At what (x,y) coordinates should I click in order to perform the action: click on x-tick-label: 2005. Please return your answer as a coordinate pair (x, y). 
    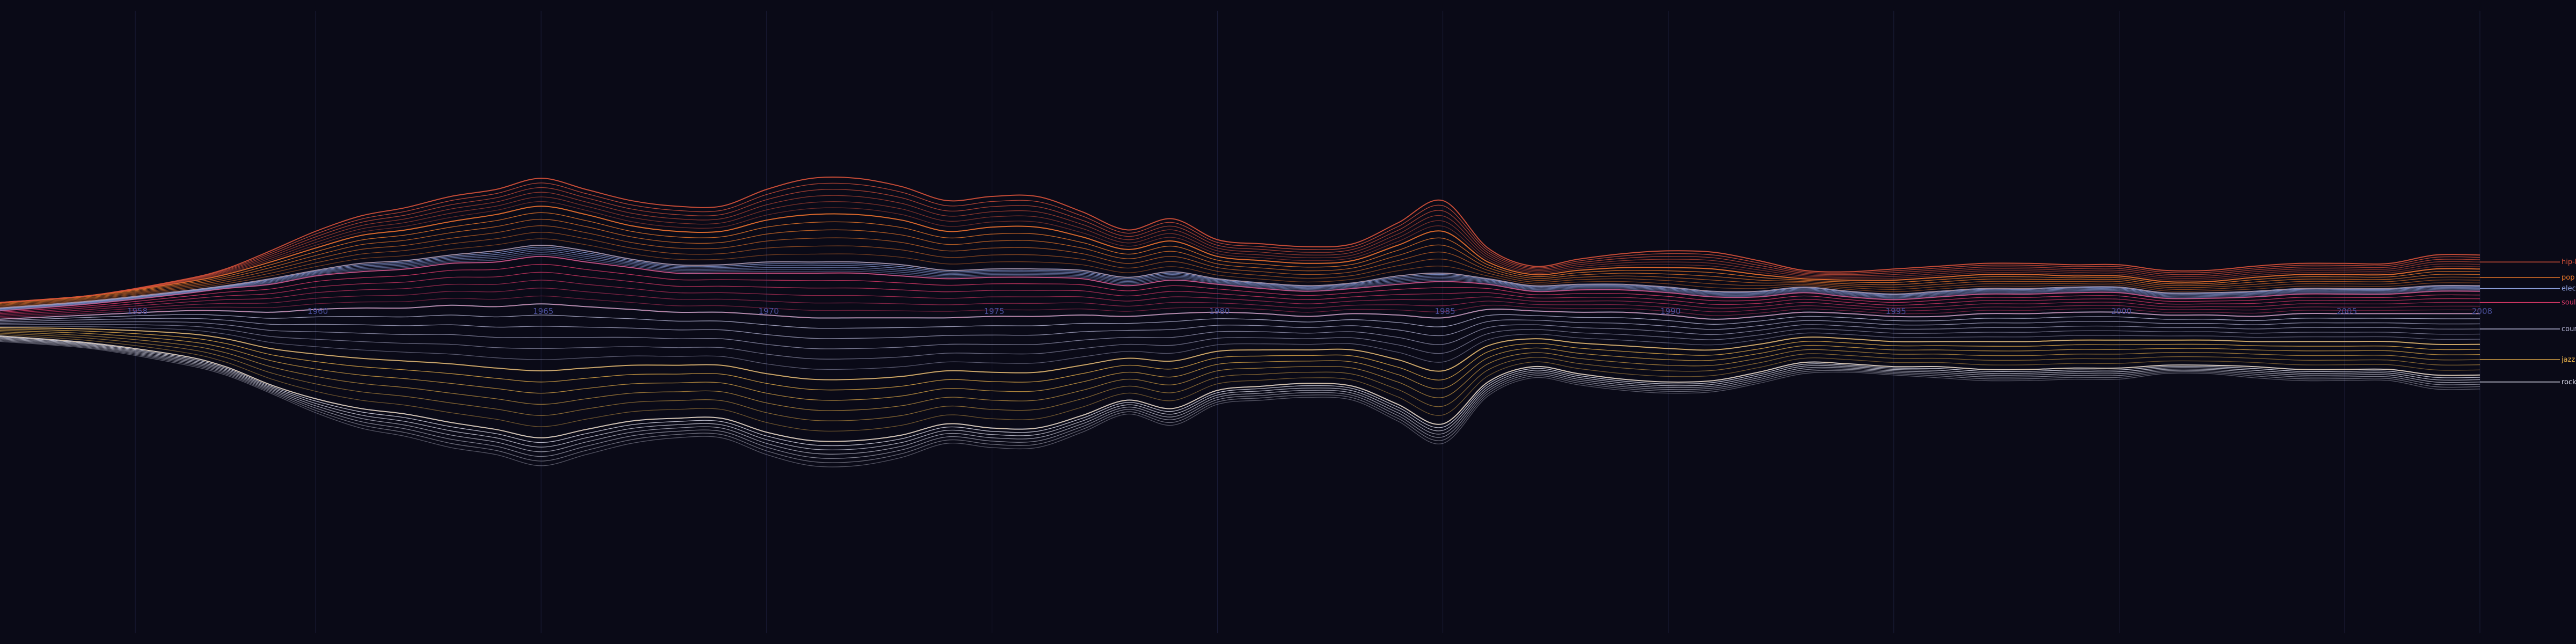
    Looking at the image, I should click on (2347, 311).